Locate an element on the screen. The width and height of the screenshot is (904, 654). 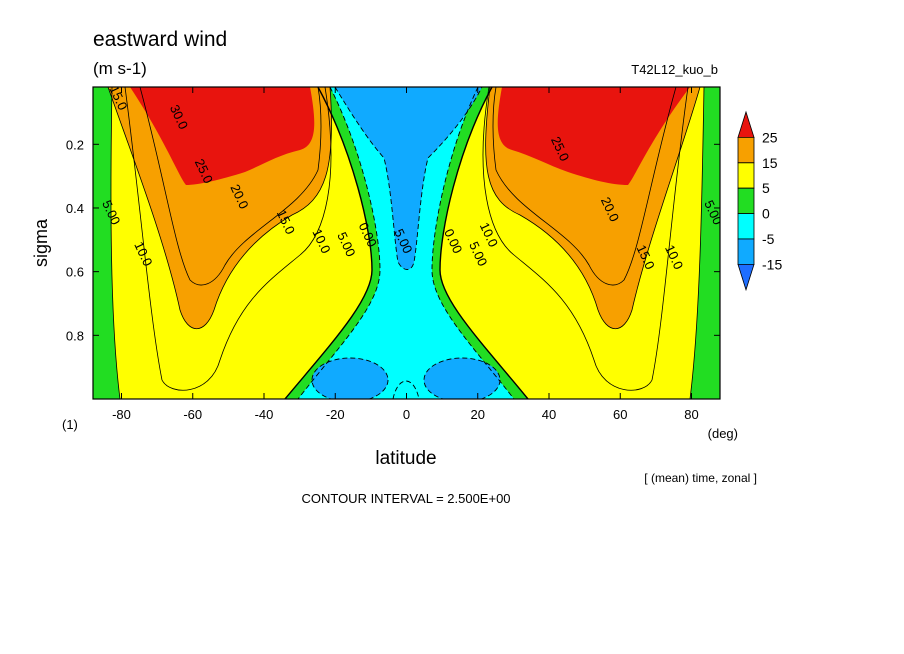
averaging-note: [ (mean) time, zonal ] is located at coordinates (700, 478).